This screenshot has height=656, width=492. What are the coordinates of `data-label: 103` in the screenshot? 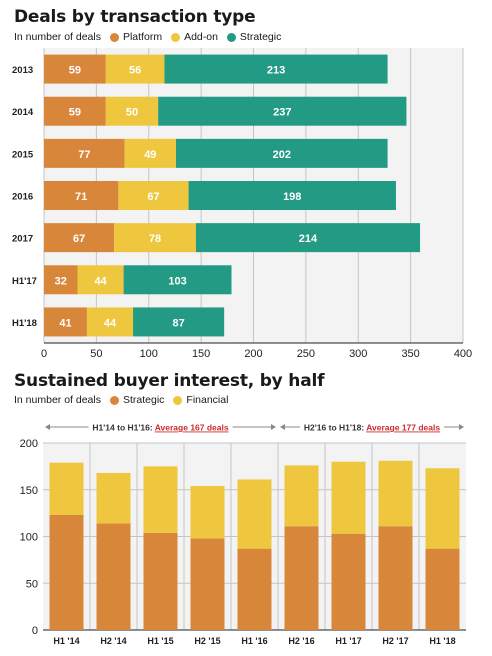 It's located at (177, 281).